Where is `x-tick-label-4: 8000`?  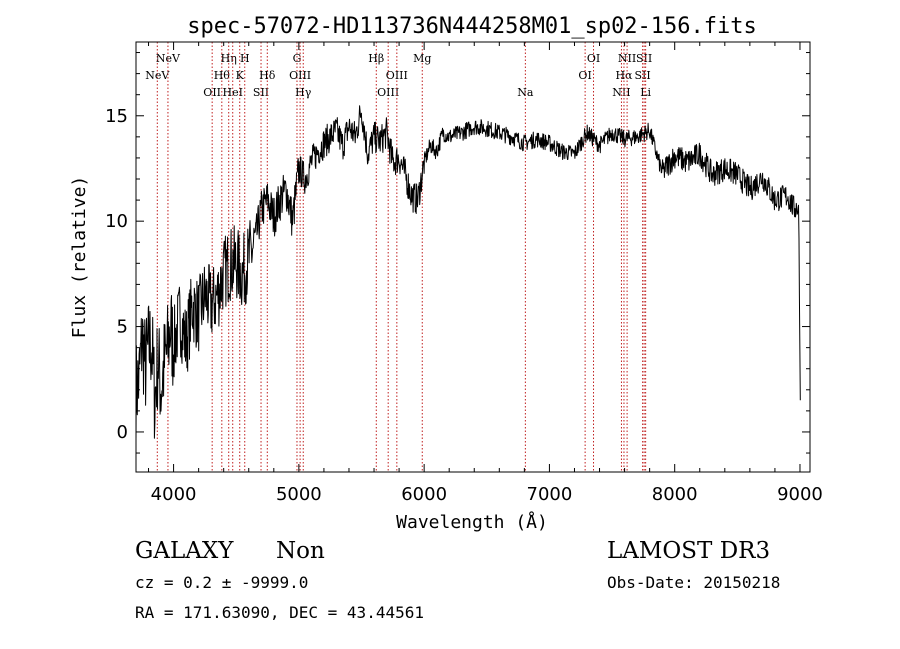 x-tick-label-4: 8000 is located at coordinates (675, 494).